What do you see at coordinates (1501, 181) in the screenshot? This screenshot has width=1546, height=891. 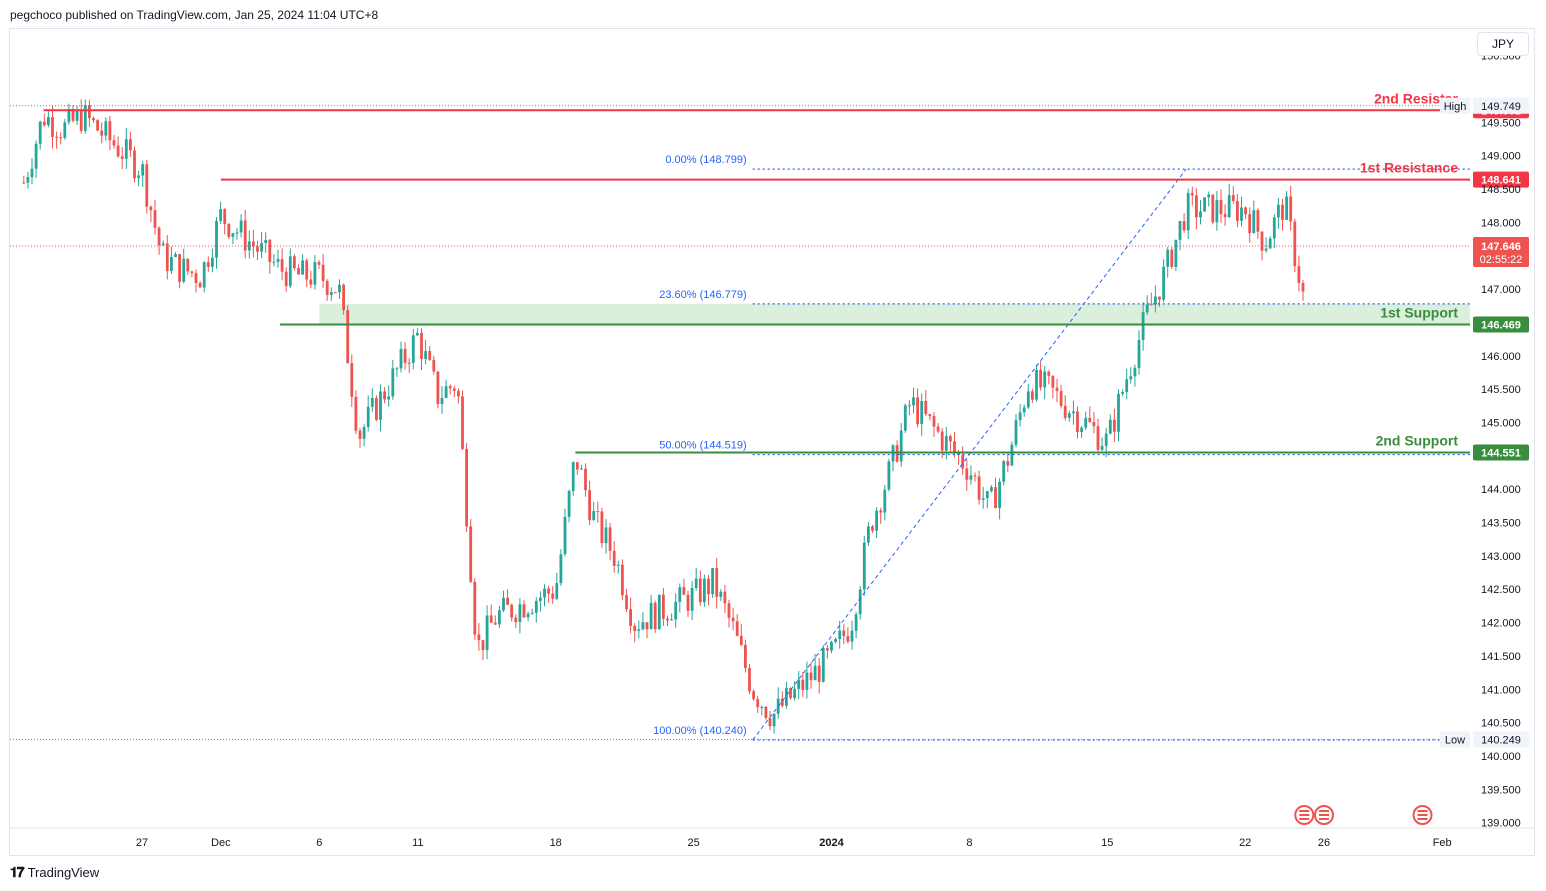 I see `resistance-price-text: 148.641` at bounding box center [1501, 181].